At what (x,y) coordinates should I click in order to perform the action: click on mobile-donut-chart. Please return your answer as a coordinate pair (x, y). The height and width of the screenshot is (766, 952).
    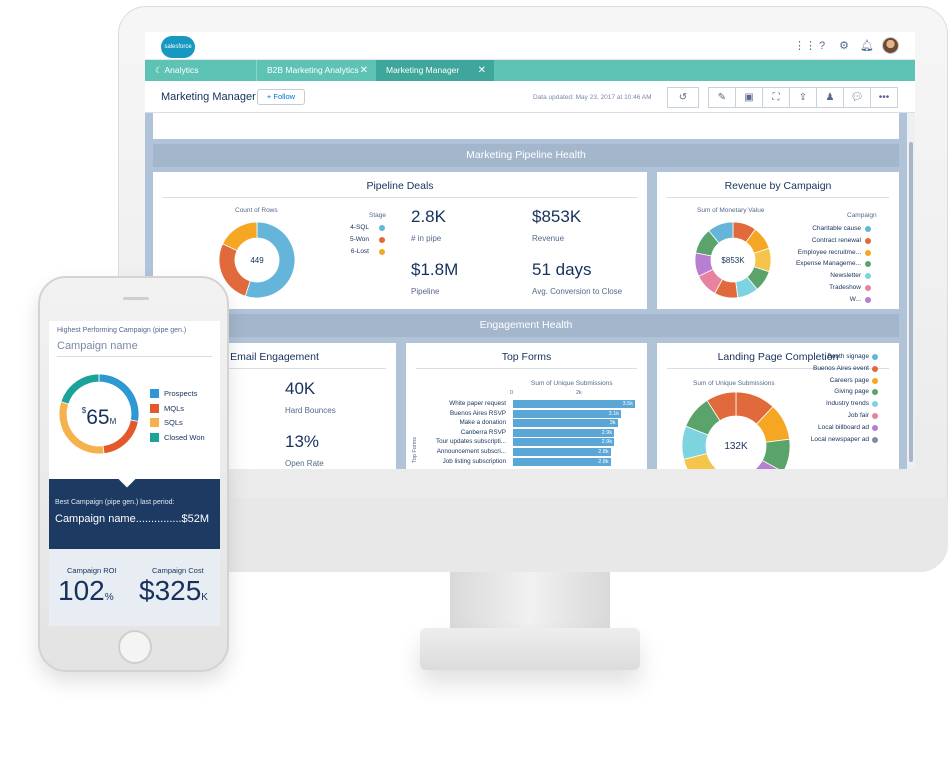
    Looking at the image, I should click on (99, 414).